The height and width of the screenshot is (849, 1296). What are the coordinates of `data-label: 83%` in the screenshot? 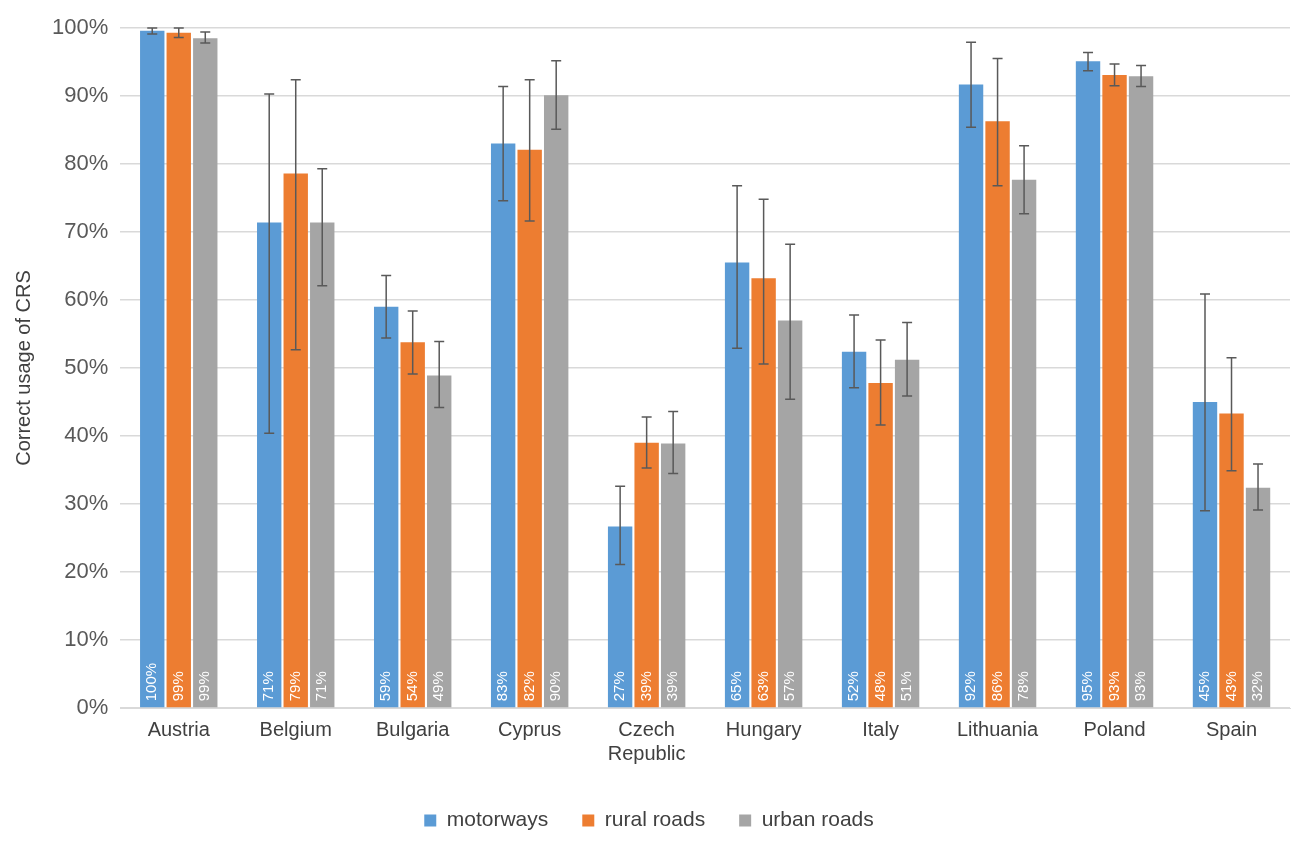 It's located at (502, 686).